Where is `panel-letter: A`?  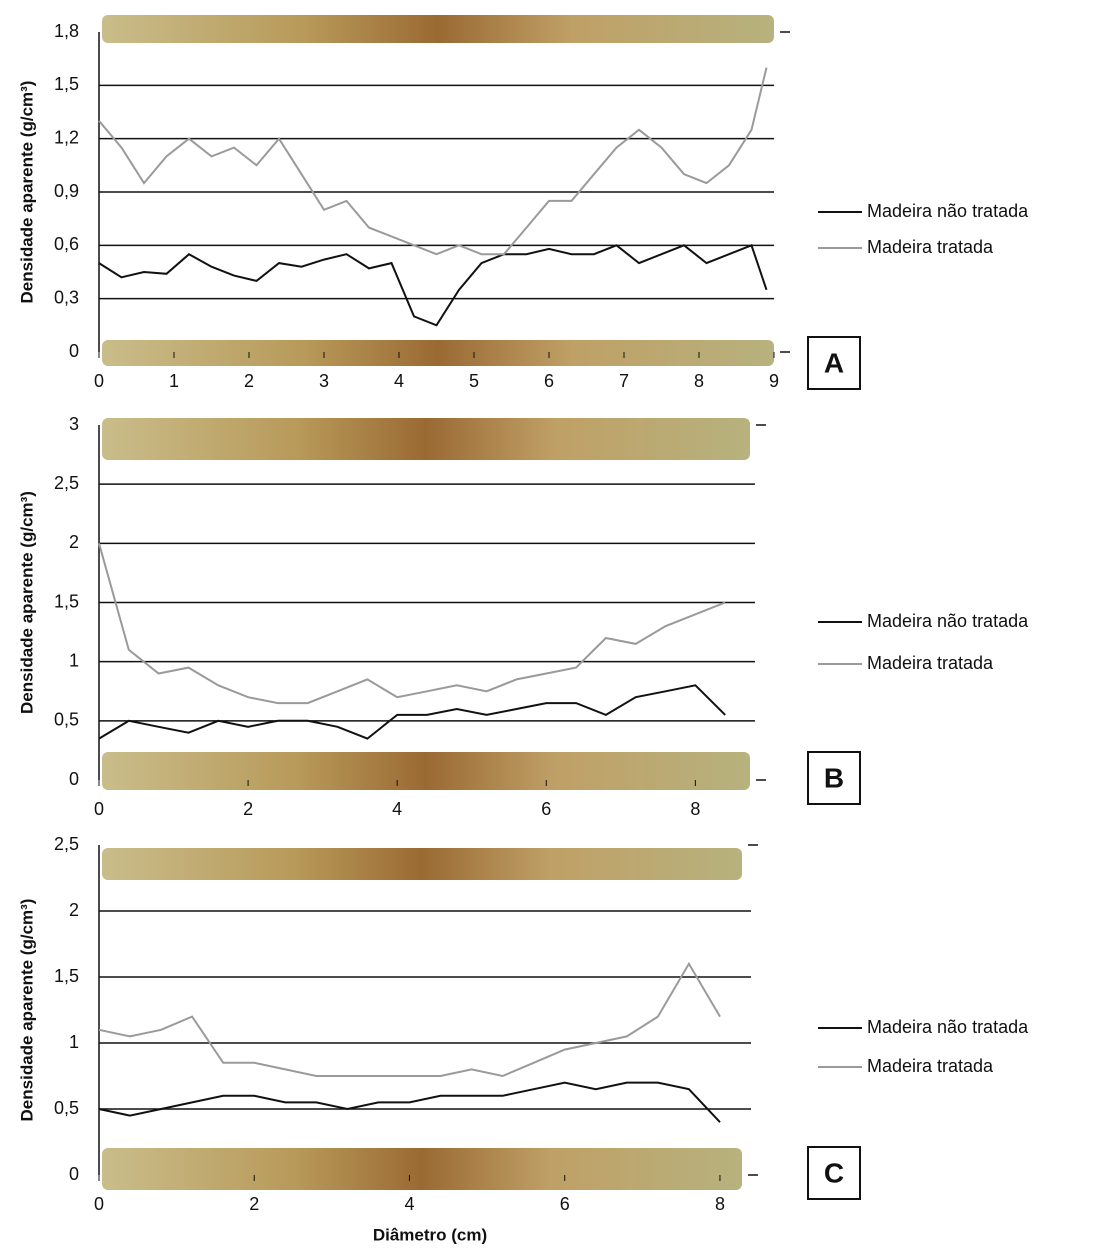 panel-letter: A is located at coordinates (834, 362).